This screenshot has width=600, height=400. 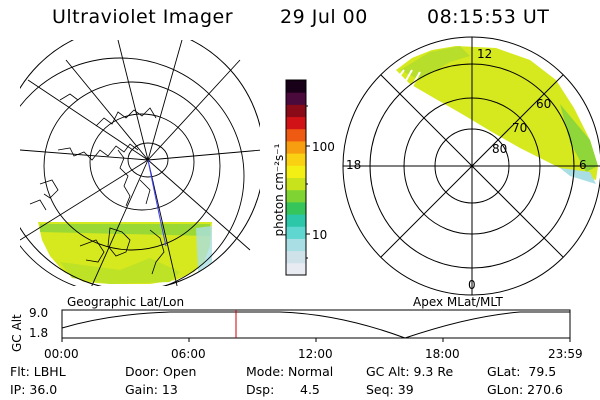 I want to click on glat-info: GLat: 79.5, so click(x=522, y=371).